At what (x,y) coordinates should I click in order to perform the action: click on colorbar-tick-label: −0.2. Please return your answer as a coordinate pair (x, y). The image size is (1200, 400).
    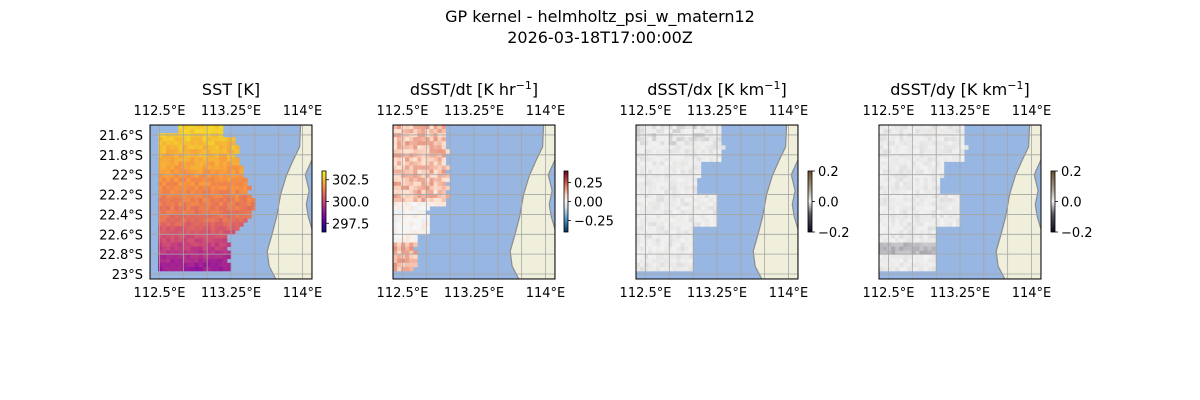
    Looking at the image, I should click on (1077, 233).